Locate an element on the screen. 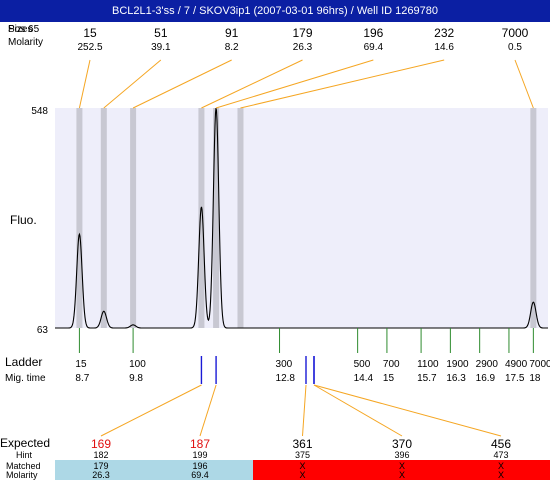 The image size is (550, 480). ladder-size-label: 700 is located at coordinates (391, 364).